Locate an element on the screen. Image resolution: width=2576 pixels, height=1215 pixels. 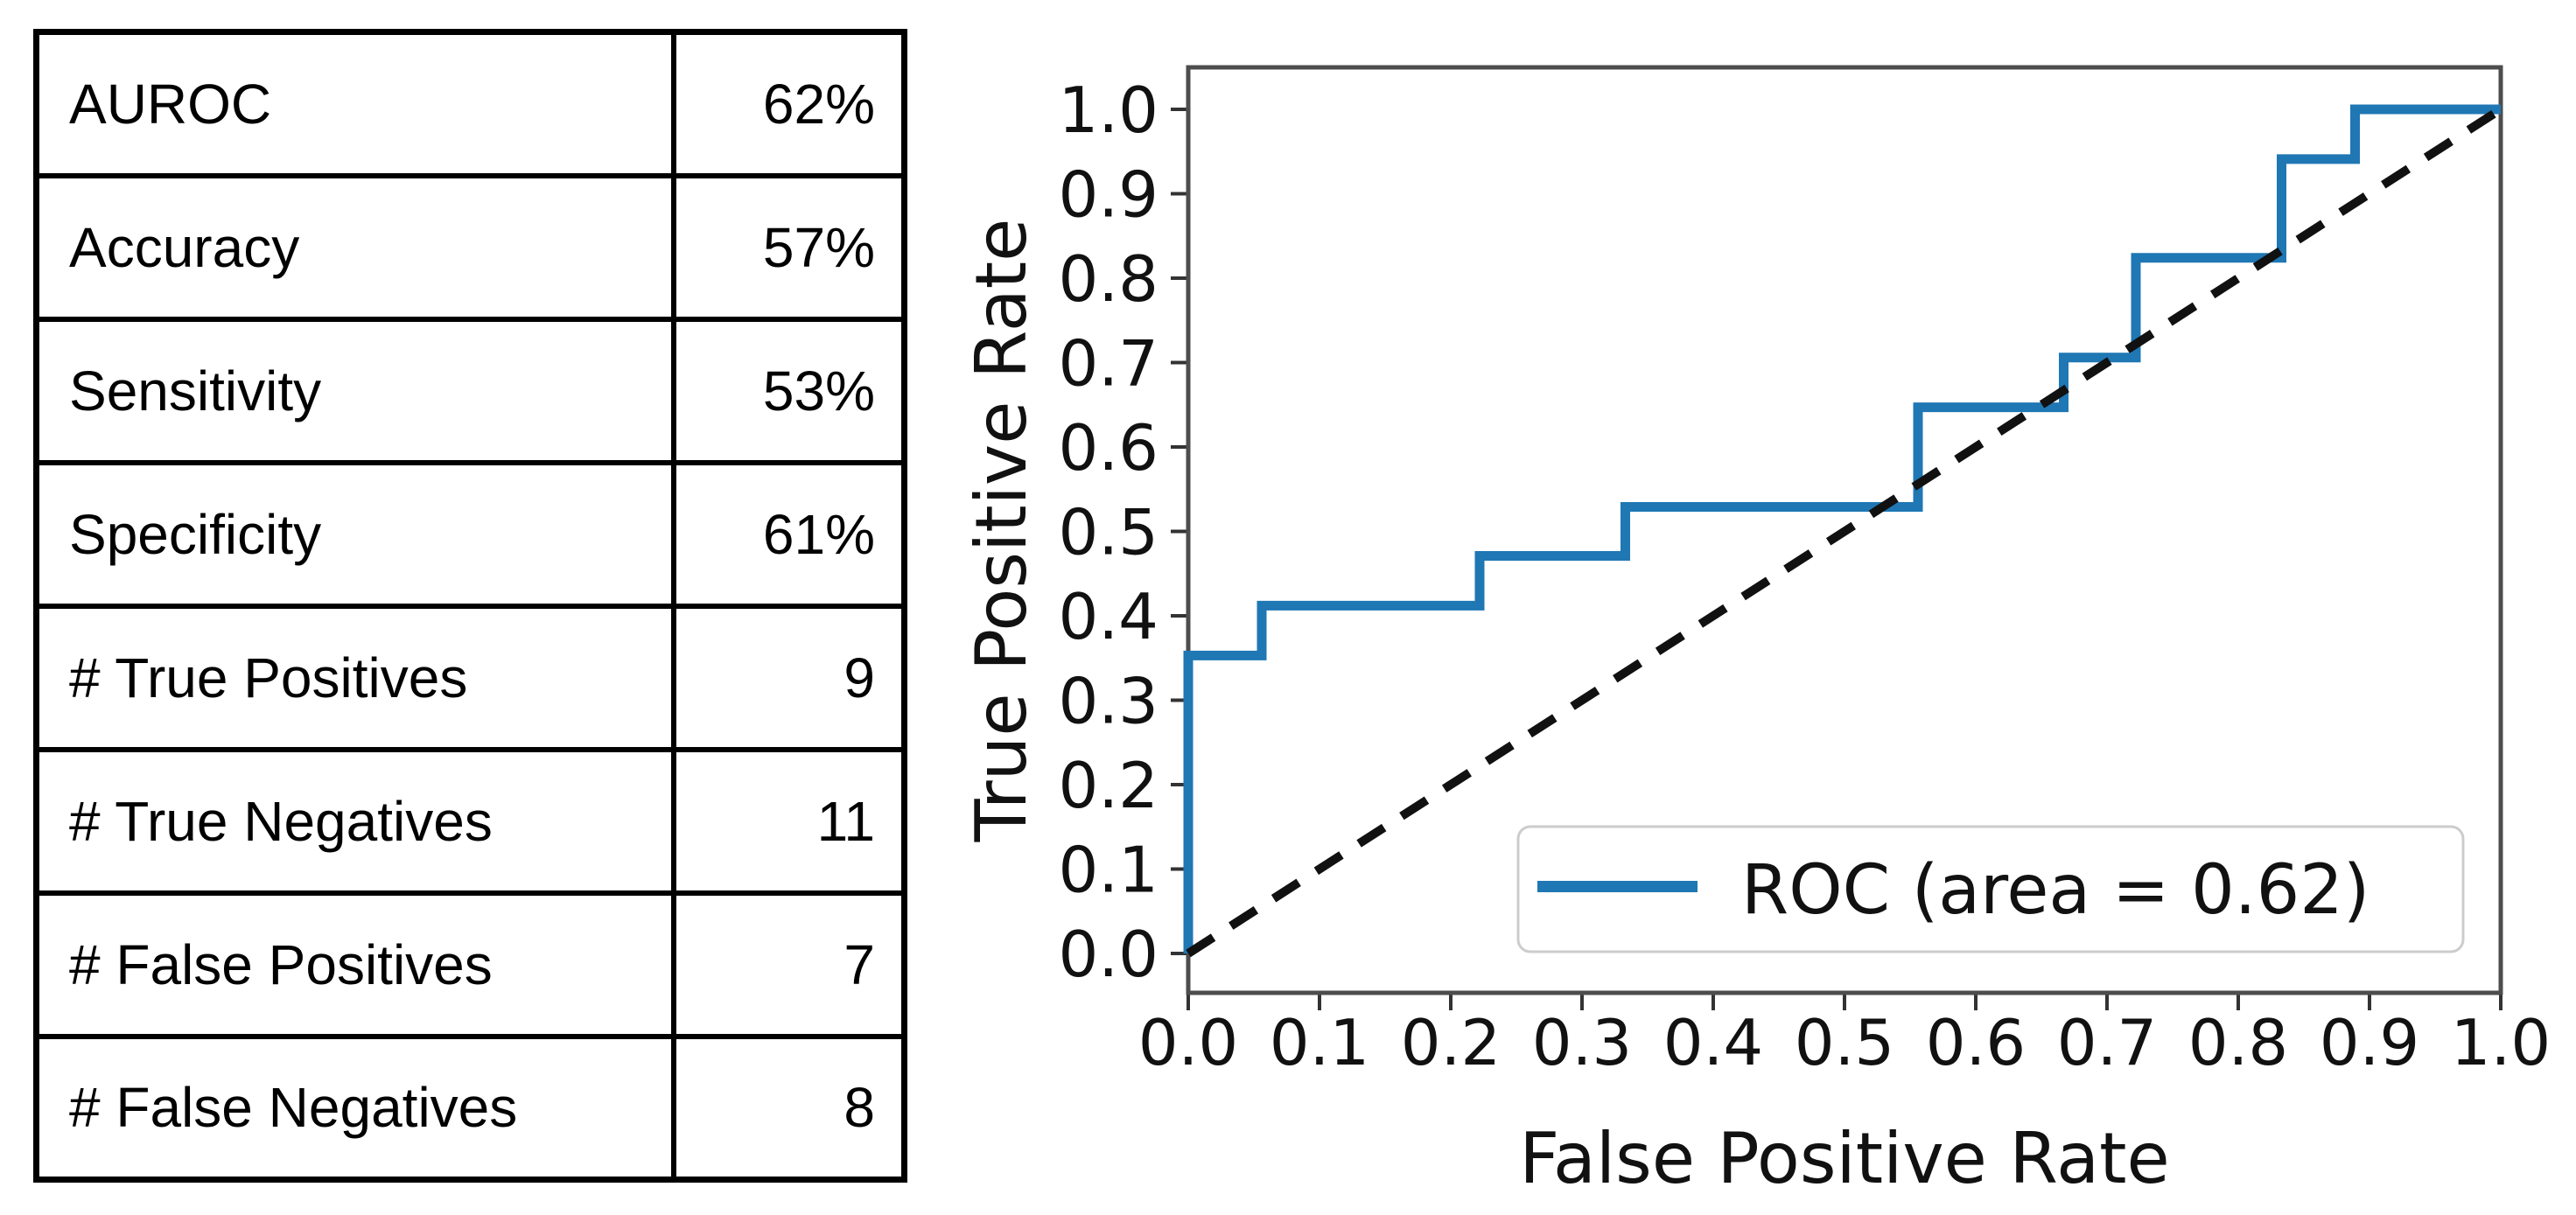
metric-value-cell: 11 is located at coordinates (788, 821).